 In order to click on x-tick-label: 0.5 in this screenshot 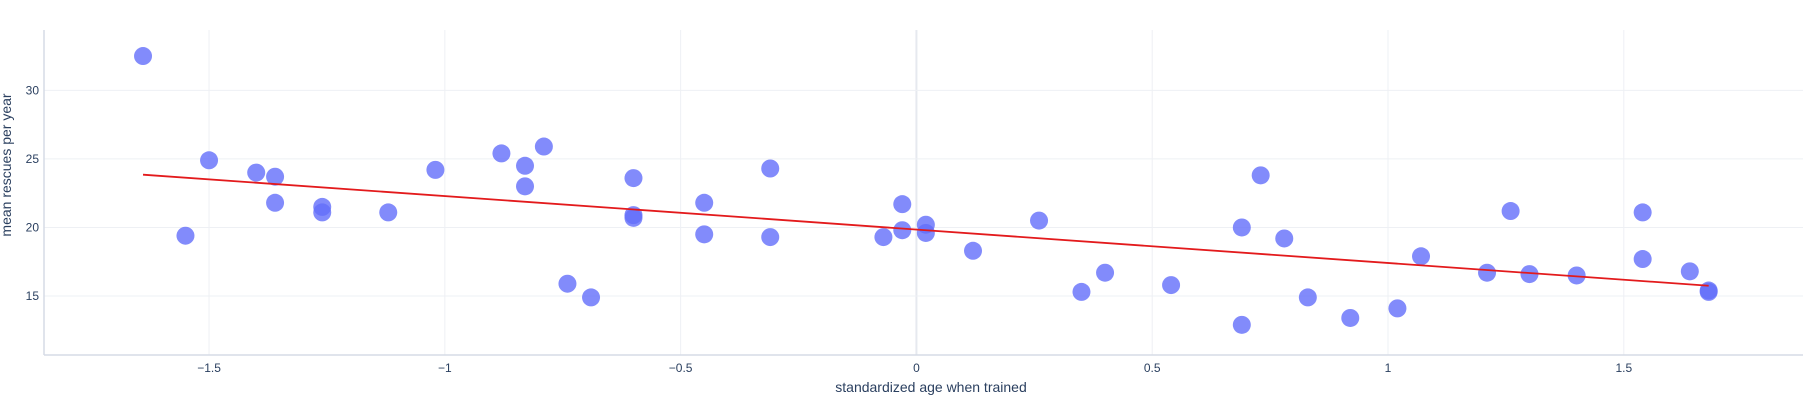, I will do `click(1152, 368)`.